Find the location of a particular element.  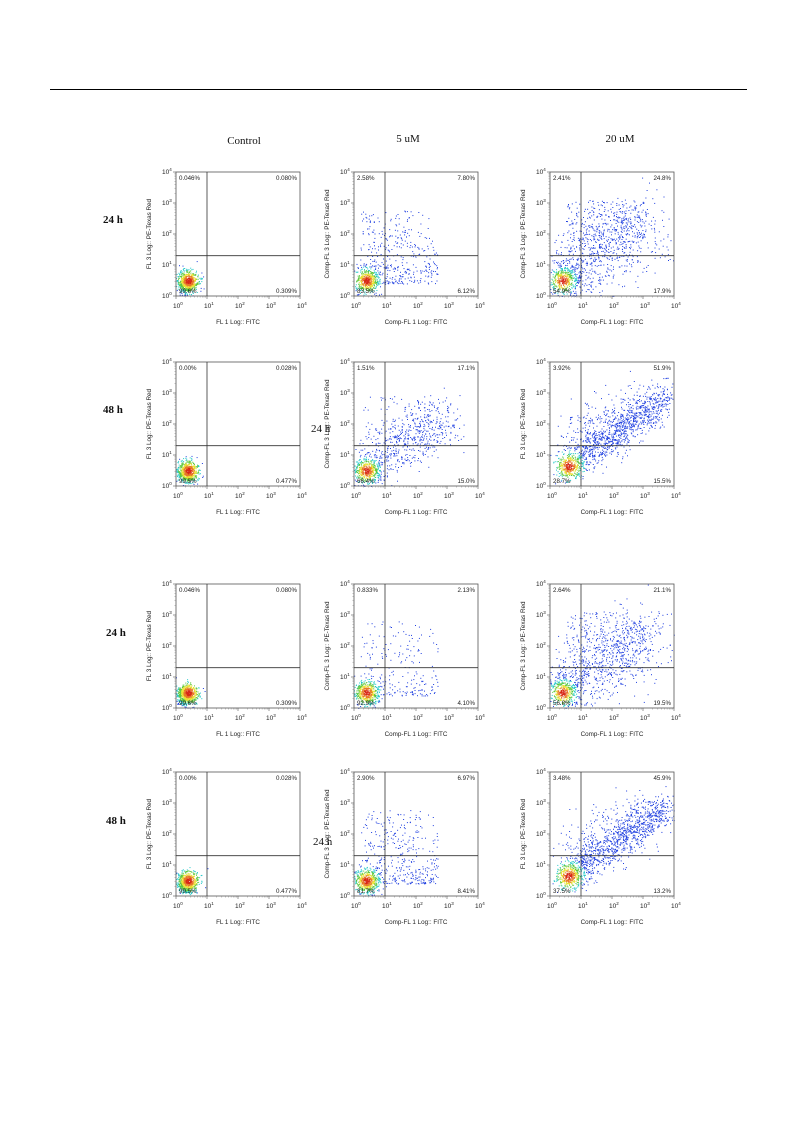

x-tick-label: 103 is located at coordinates (271, 495).